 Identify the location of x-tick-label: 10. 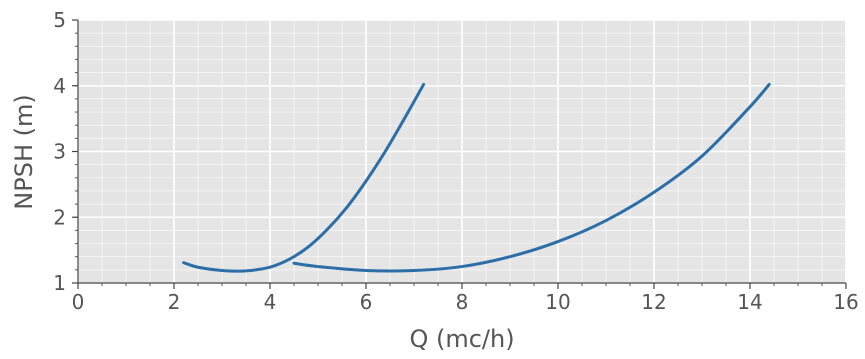
(557, 302).